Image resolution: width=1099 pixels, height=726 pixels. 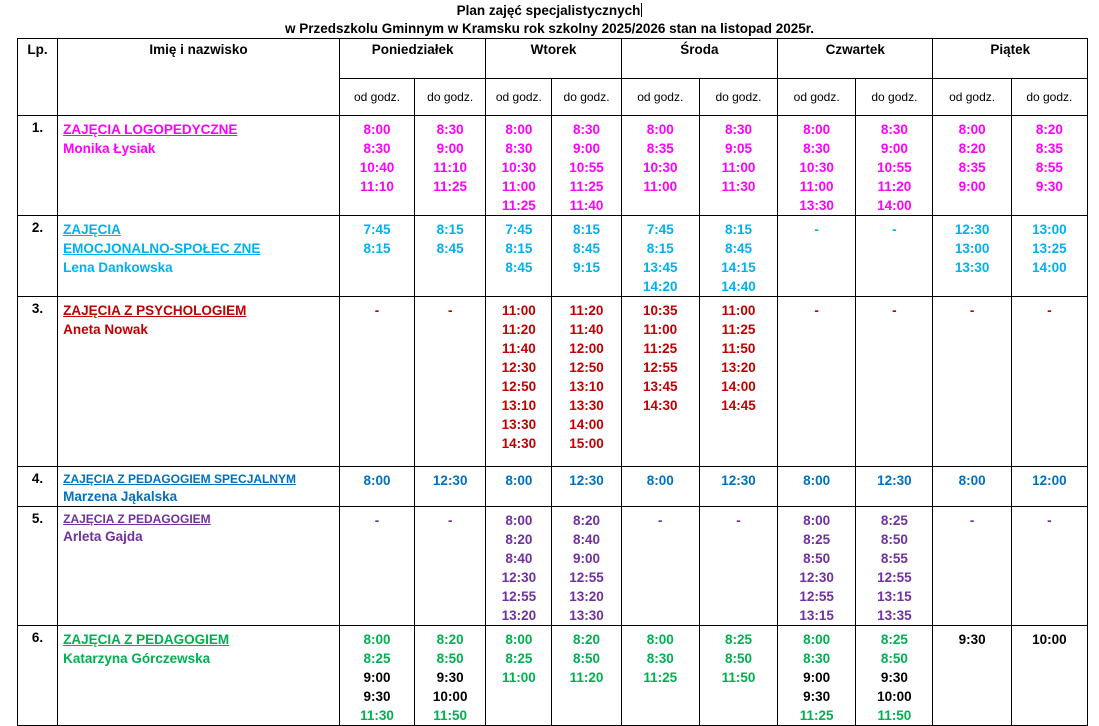 What do you see at coordinates (519, 675) in the screenshot?
I see `time-from-cell: 8:00 8:25 11:00` at bounding box center [519, 675].